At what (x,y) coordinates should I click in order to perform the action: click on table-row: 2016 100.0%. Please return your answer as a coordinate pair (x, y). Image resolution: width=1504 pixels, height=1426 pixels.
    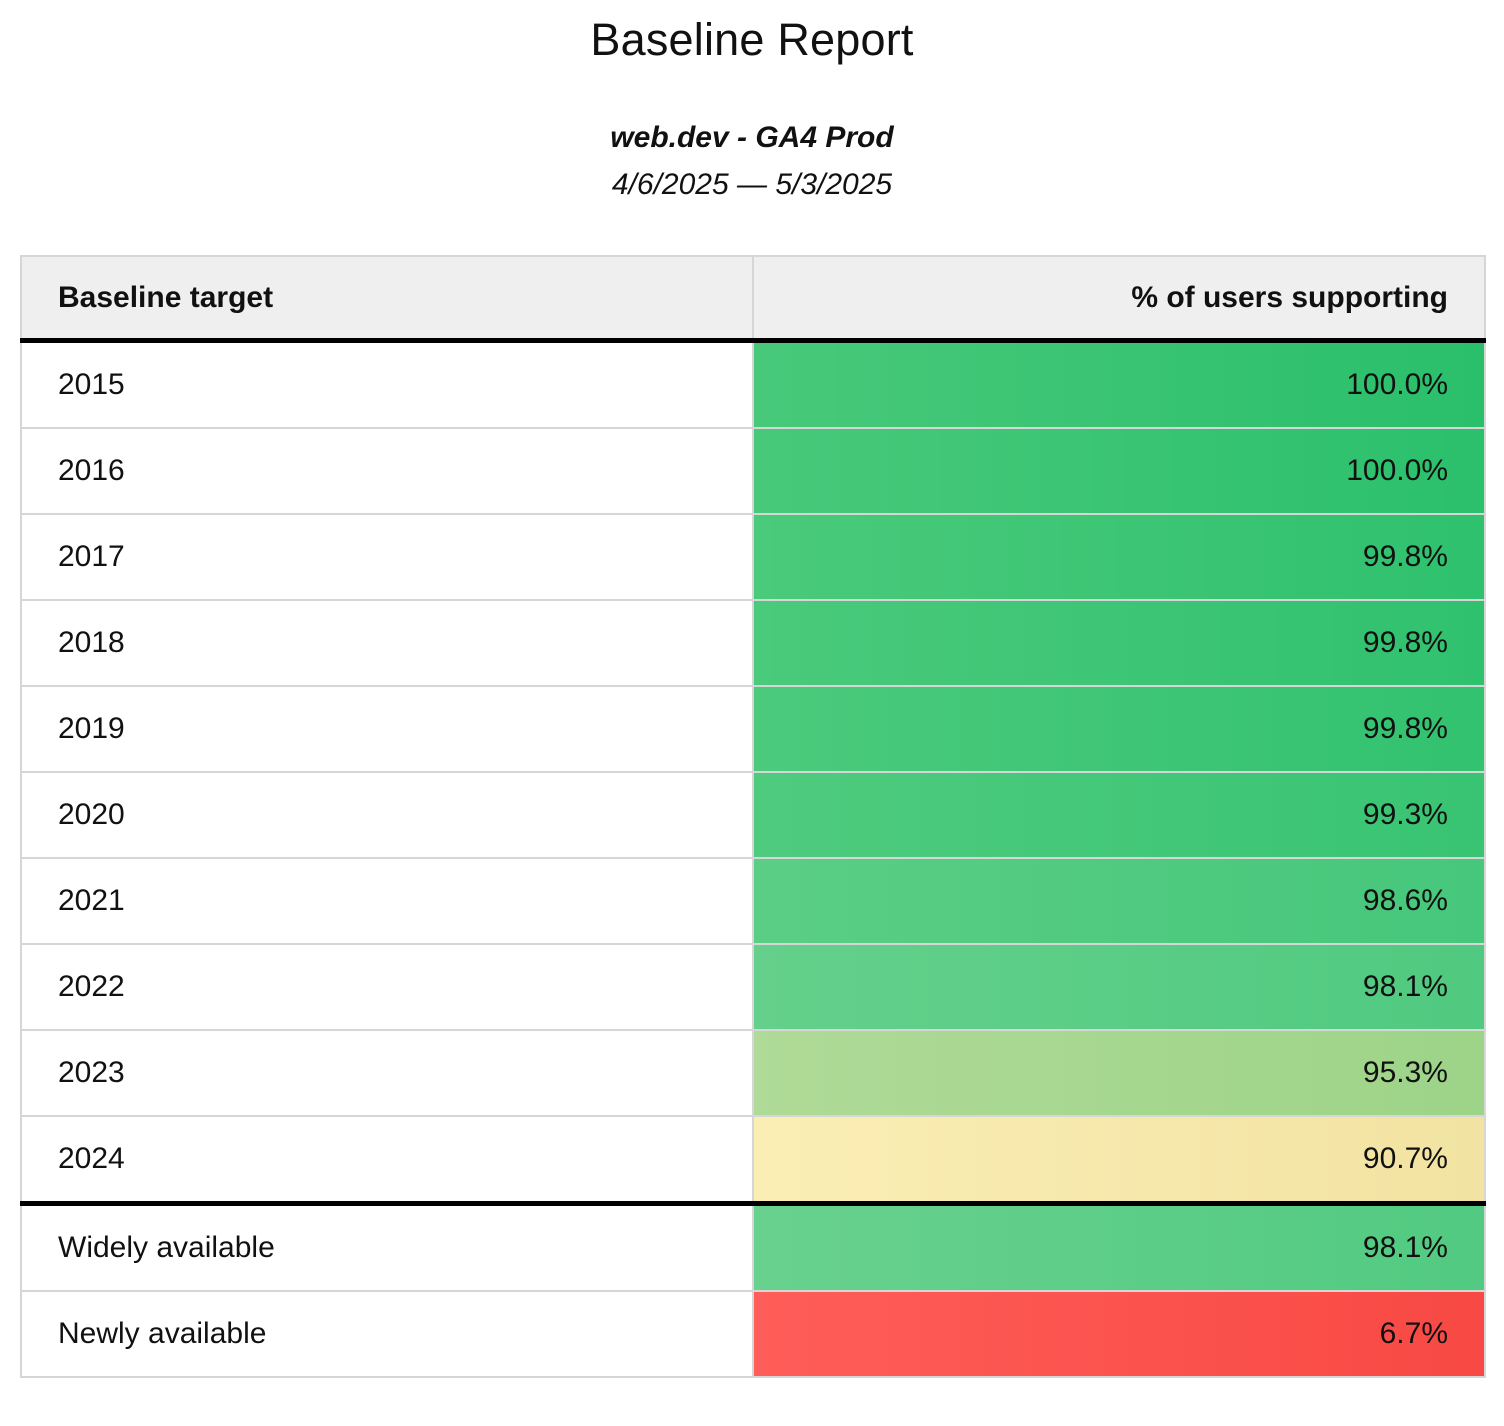
    Looking at the image, I should click on (753, 471).